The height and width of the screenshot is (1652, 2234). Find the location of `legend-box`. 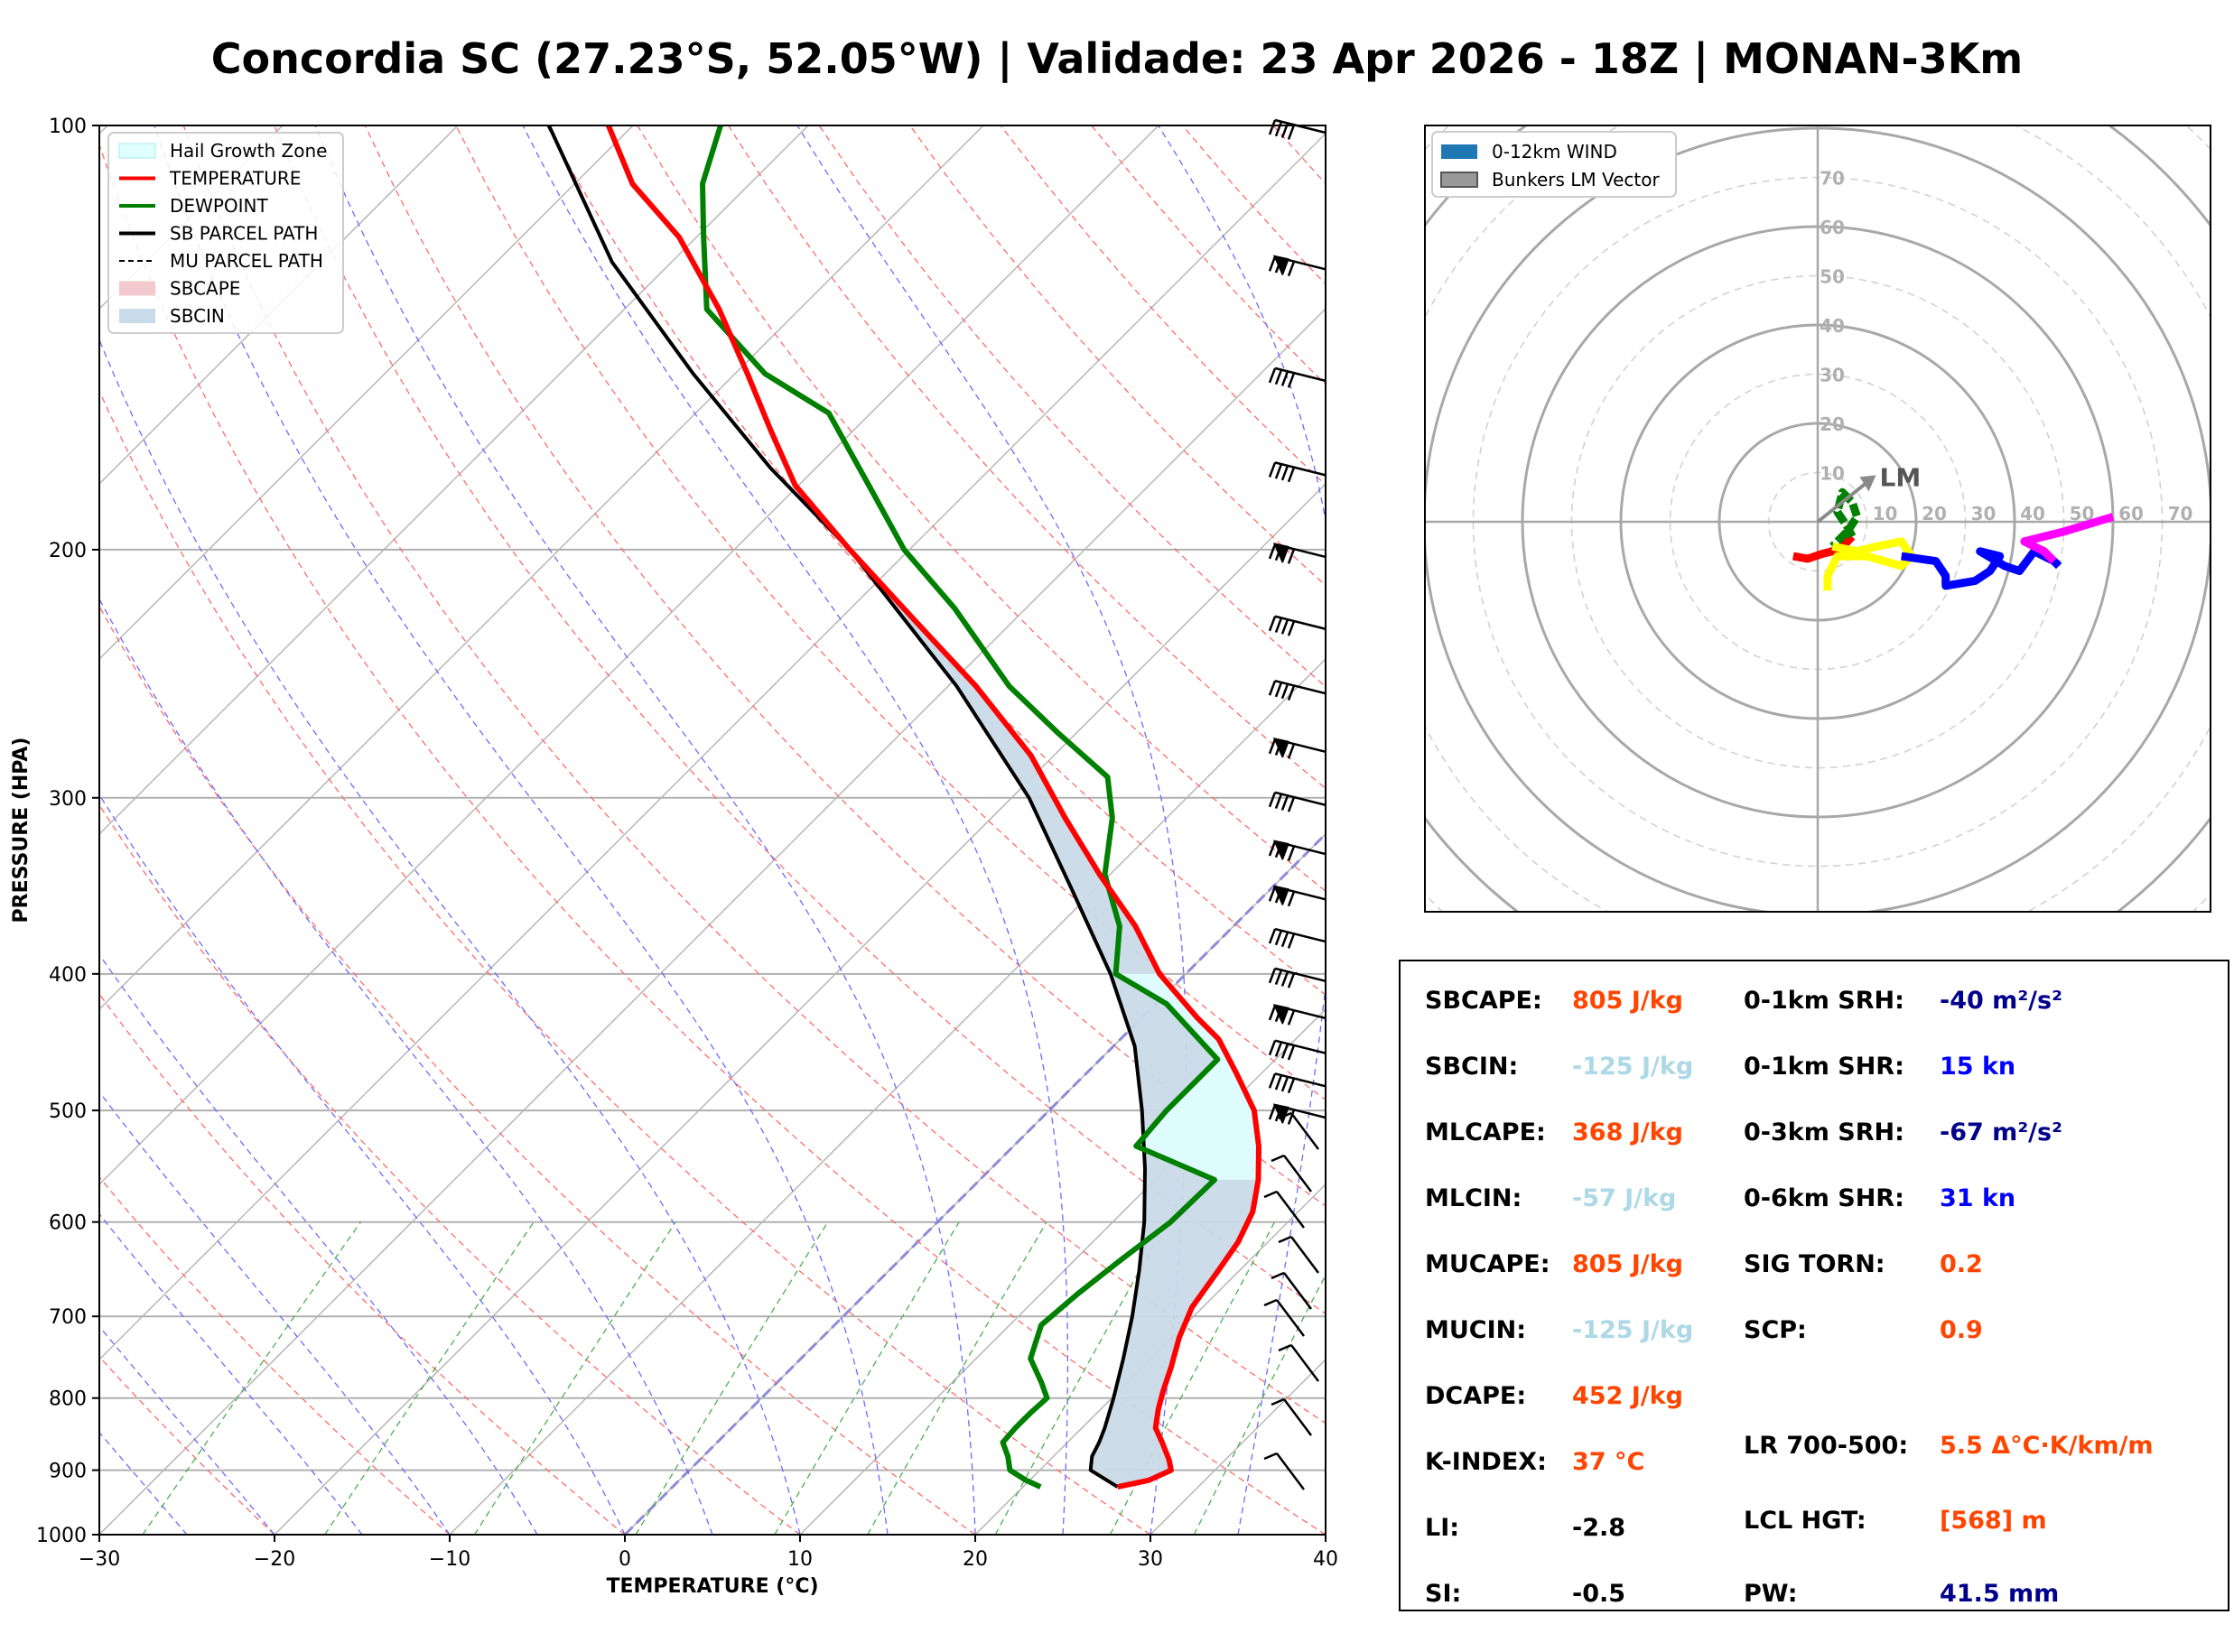

legend-box is located at coordinates (225, 233).